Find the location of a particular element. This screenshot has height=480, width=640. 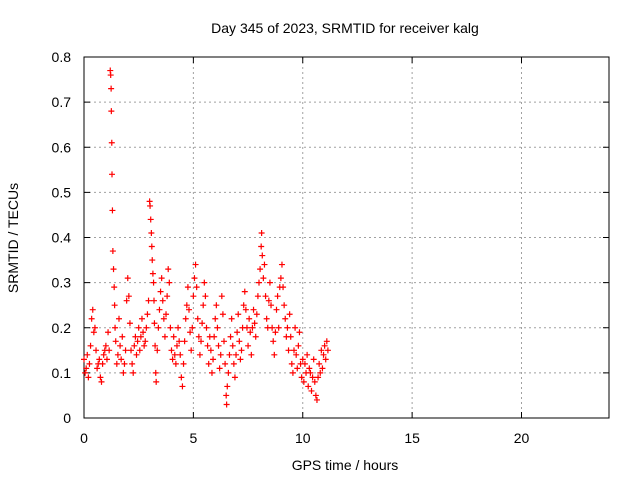

y-tick-label: 0.3 is located at coordinates (62, 283).